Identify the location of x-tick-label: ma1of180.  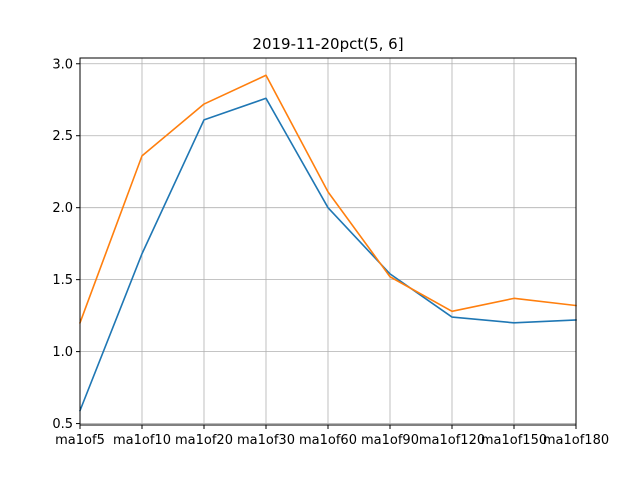
(576, 440).